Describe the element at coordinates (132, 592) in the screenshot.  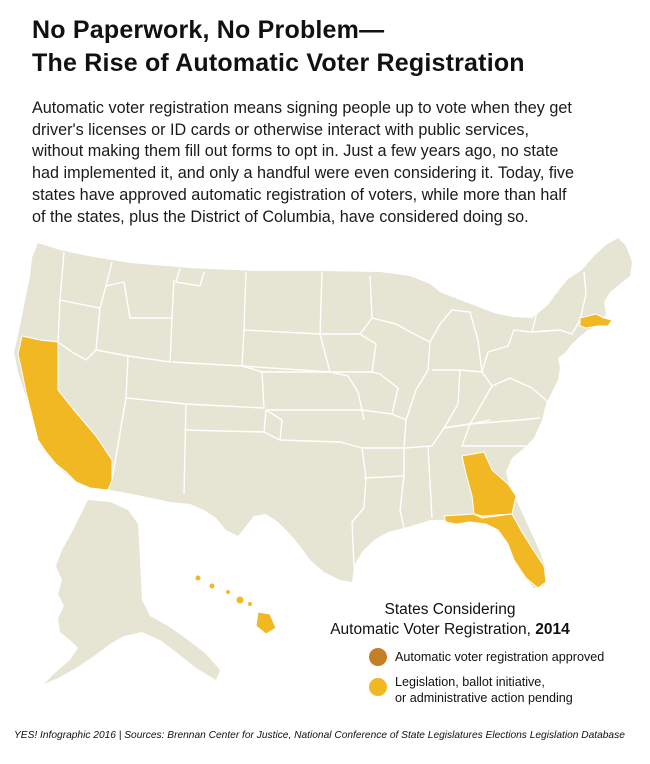
I see `alaska-land` at that location.